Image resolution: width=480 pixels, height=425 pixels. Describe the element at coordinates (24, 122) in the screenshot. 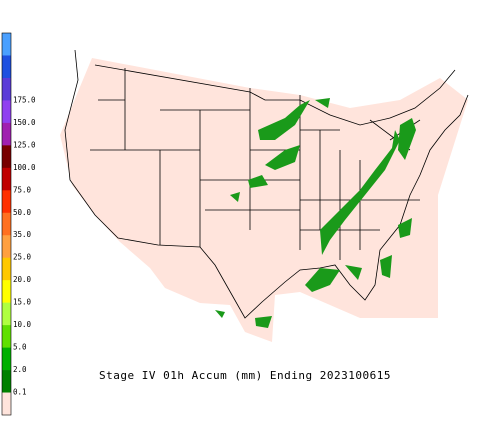

I see `legend-label: 150.0` at that location.